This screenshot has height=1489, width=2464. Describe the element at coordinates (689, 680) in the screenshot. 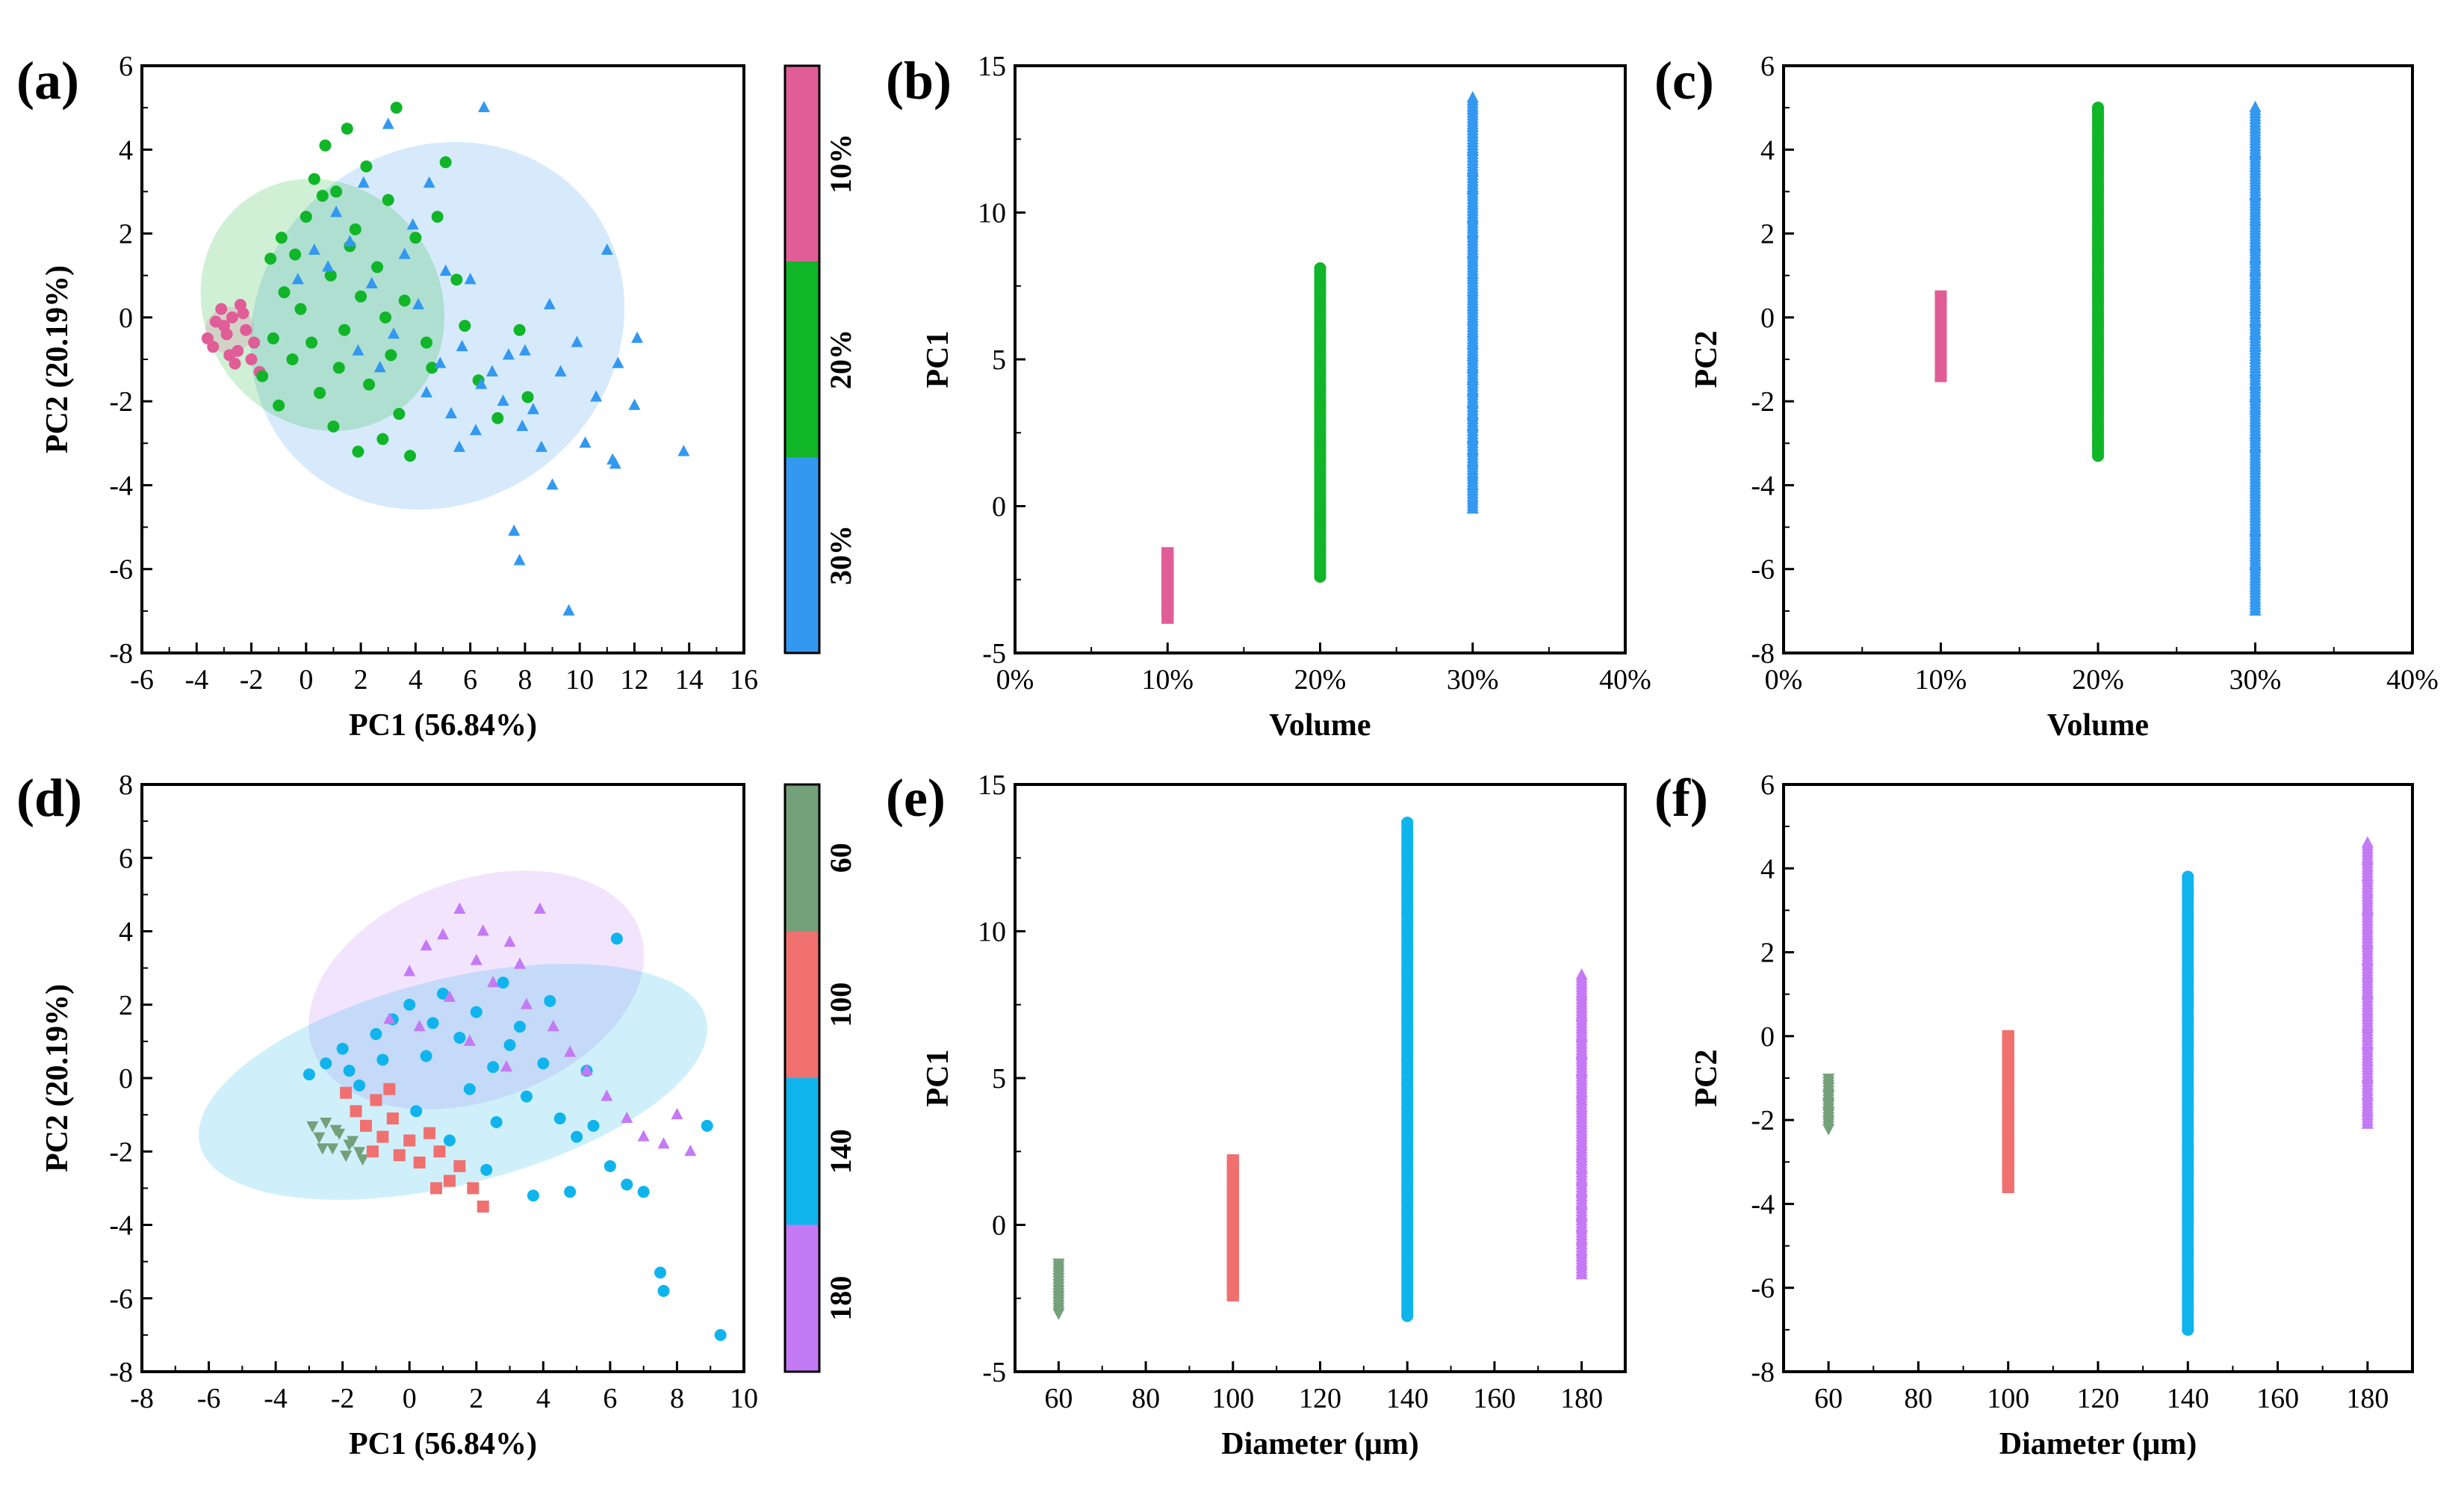

I see `x-tick-label: 14` at that location.